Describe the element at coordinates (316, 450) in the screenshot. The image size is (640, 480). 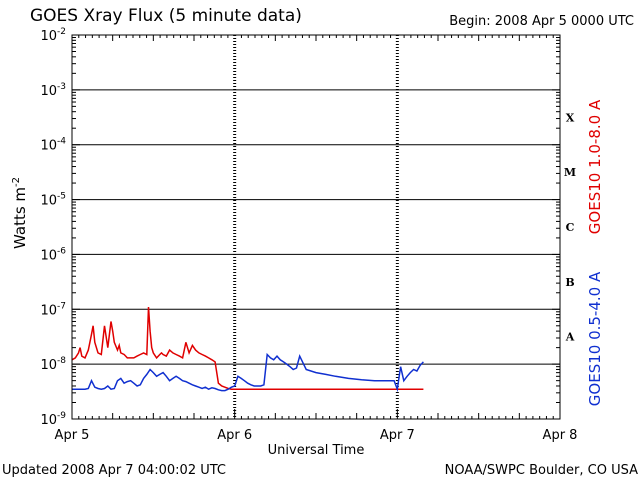
I see `x-axis-label: Universal Time` at that location.